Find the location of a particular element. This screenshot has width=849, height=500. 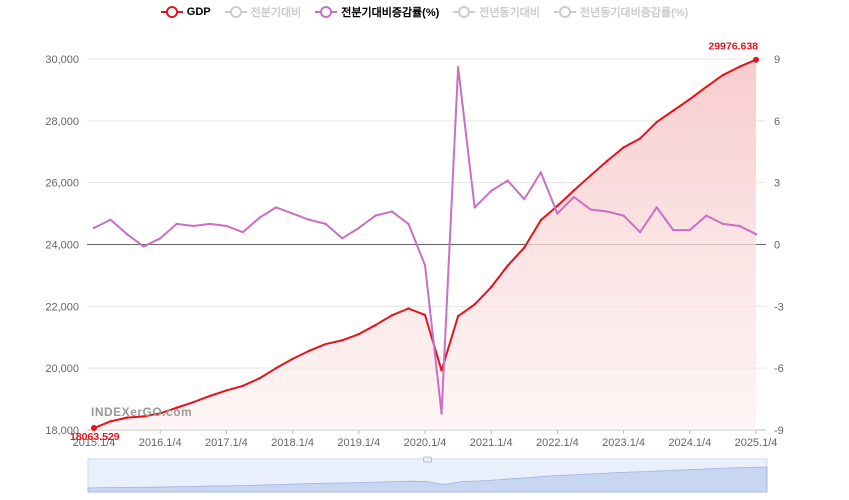

x-tick-label: 2021.1/4 is located at coordinates (491, 443).